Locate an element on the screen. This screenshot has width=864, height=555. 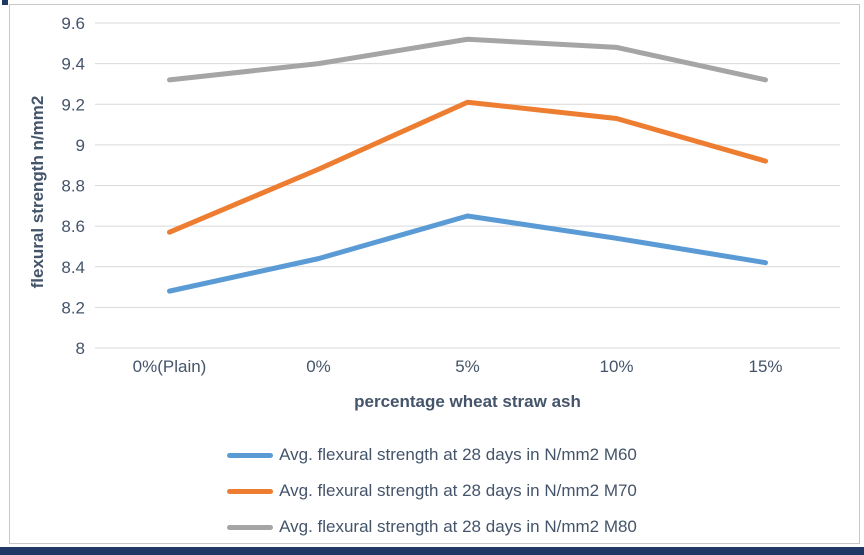
y-tick-label: 8.4 is located at coordinates (73, 267).